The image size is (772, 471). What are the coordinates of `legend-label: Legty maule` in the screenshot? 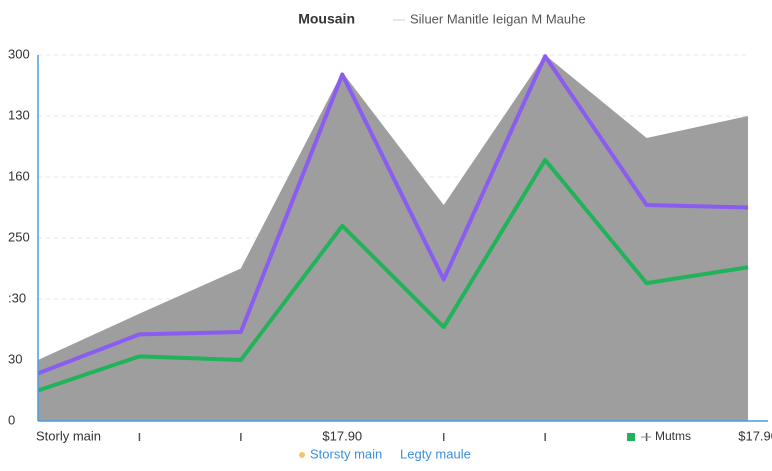 It's located at (435, 453).